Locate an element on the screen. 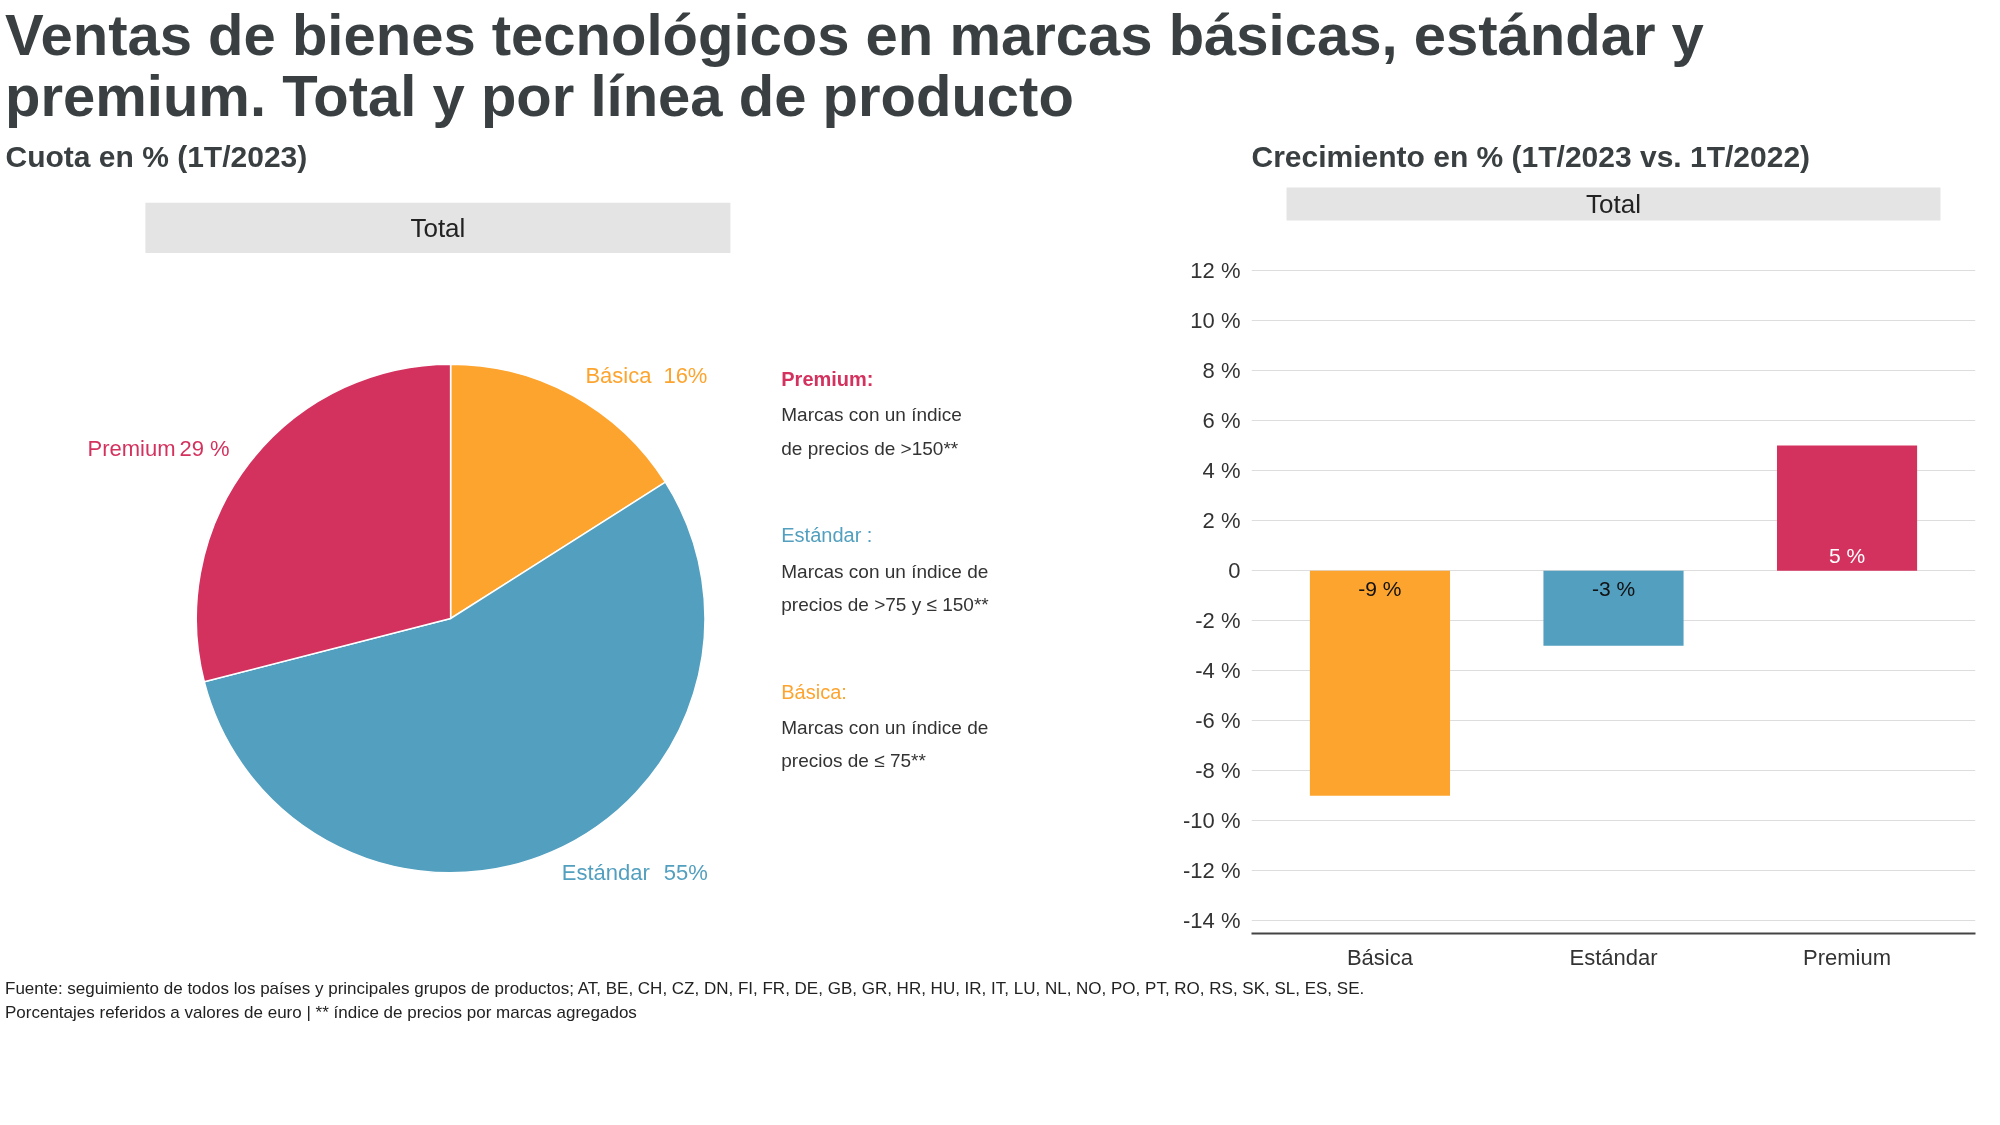 The image size is (2000, 1125). data-label: 29 % is located at coordinates (204, 448).